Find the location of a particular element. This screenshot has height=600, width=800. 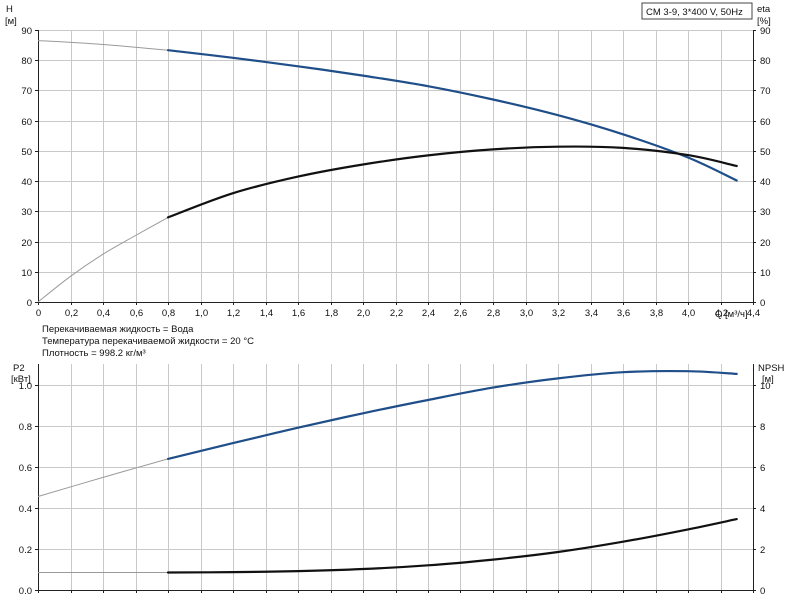

bottom-y-left-unit: [кВт] is located at coordinates (21, 379).